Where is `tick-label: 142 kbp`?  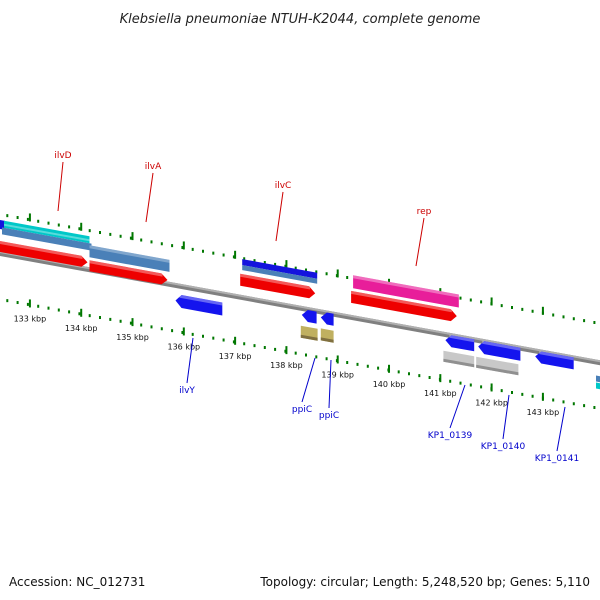
tick-label: 142 kbp is located at coordinates (491, 402).